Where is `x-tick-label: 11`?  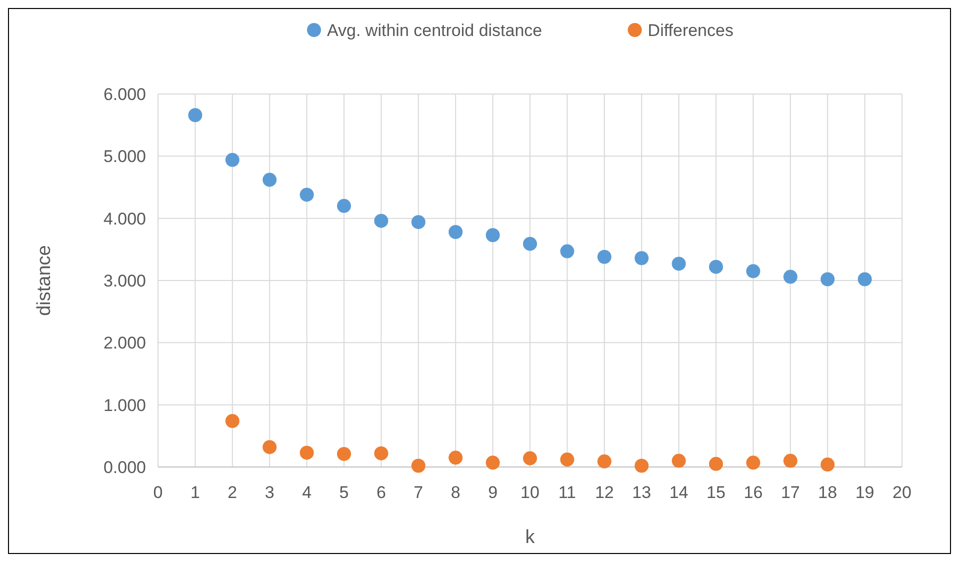 x-tick-label: 11 is located at coordinates (567, 492).